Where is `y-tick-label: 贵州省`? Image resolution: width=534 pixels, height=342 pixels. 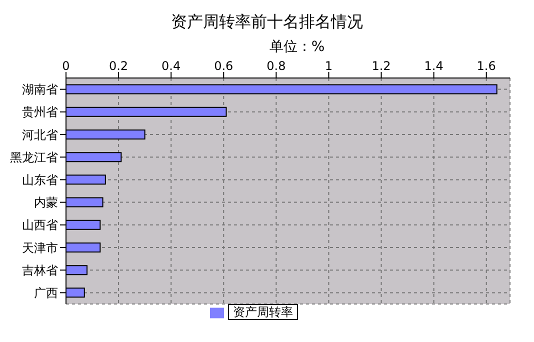
y-tick-label: 贵州省 is located at coordinates (40, 112).